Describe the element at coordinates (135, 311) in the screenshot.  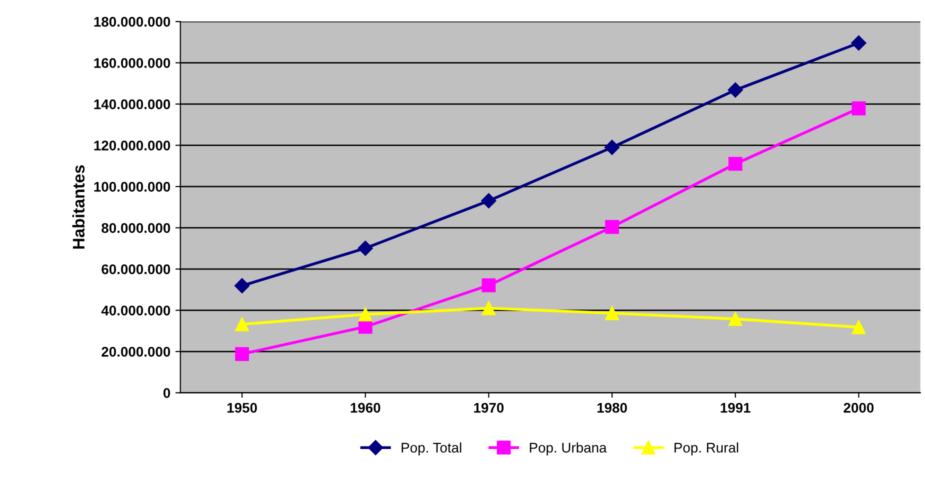
I see `y-tick-label: 40.000.000` at that location.